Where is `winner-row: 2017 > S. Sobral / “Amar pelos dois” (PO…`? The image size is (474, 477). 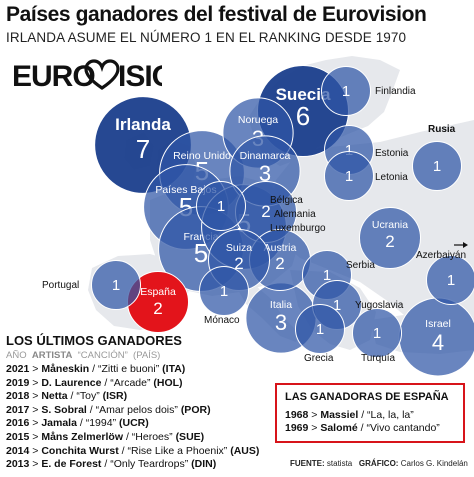 winner-row: 2017 > S. Sobral / “Amar pelos dois” (PO… is located at coordinates (108, 409).